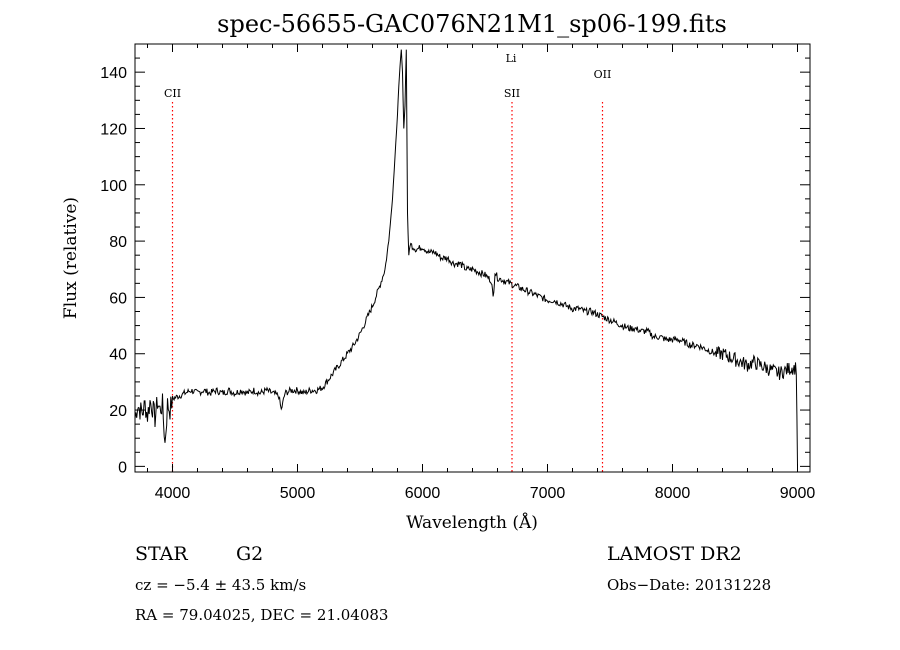 This screenshot has height=650, width=900. What do you see at coordinates (798, 493) in the screenshot?
I see `x-tick-label: 9000` at bounding box center [798, 493].